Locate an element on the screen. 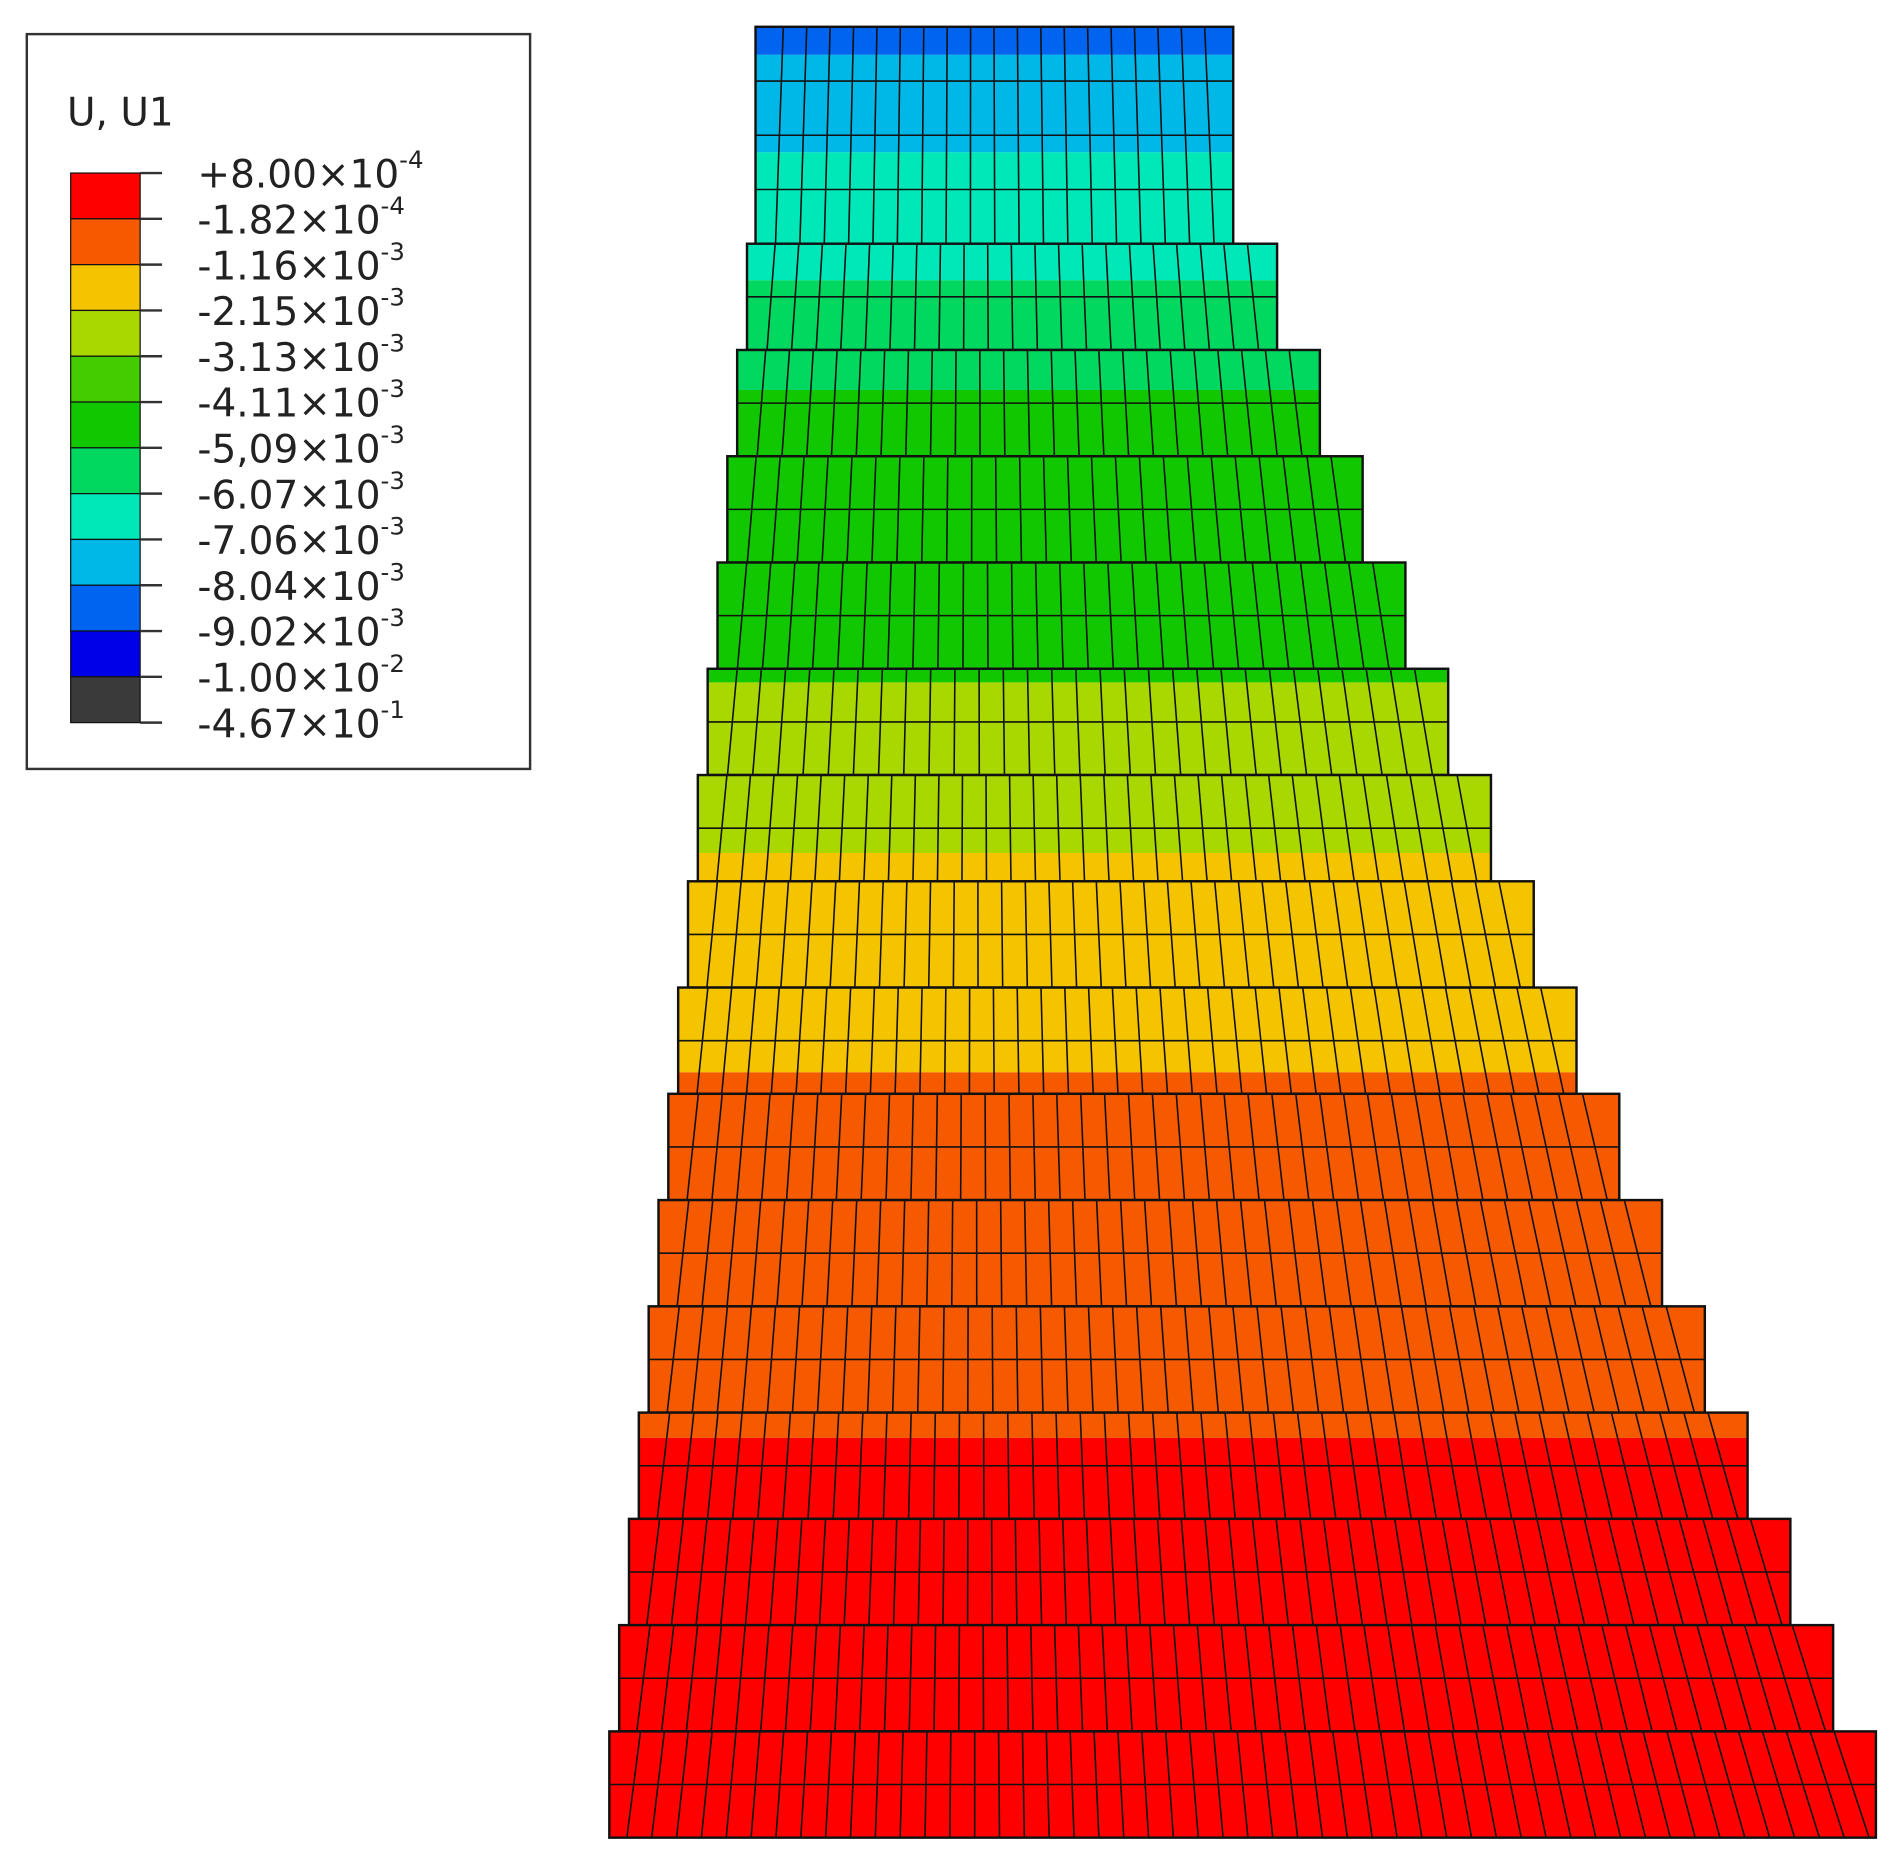 The image size is (1901, 1865). legend-label: -6.07×10⁻³ is located at coordinates (300, 492).